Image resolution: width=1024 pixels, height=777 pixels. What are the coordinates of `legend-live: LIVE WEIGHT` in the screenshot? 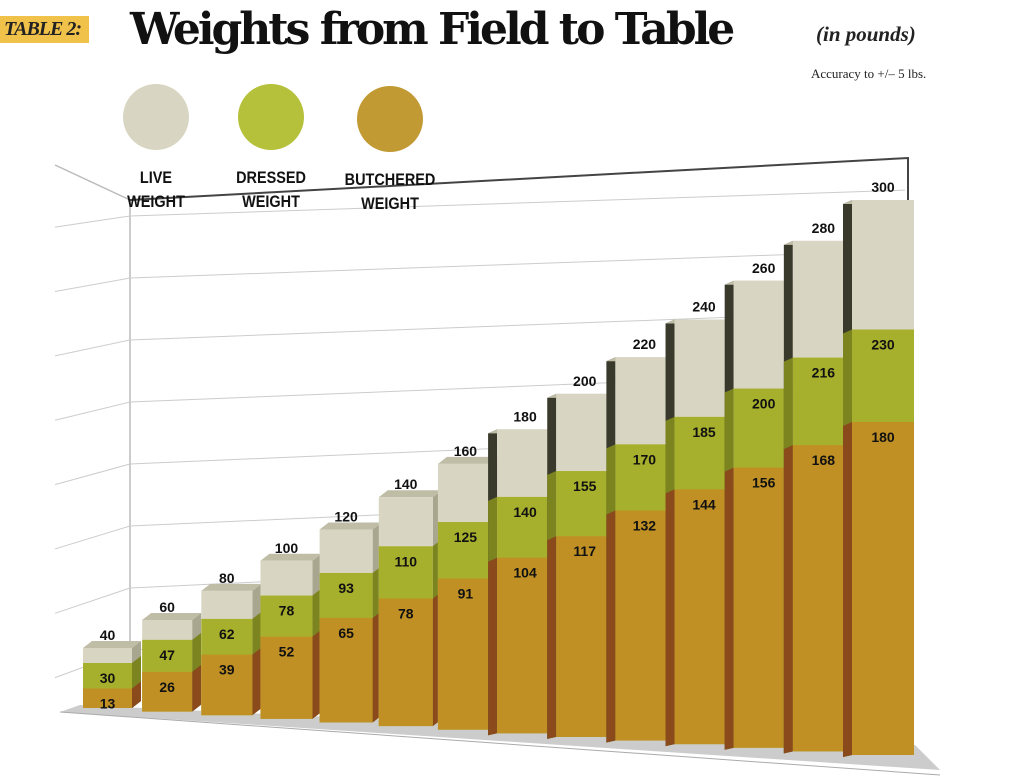 It's located at (156, 149).